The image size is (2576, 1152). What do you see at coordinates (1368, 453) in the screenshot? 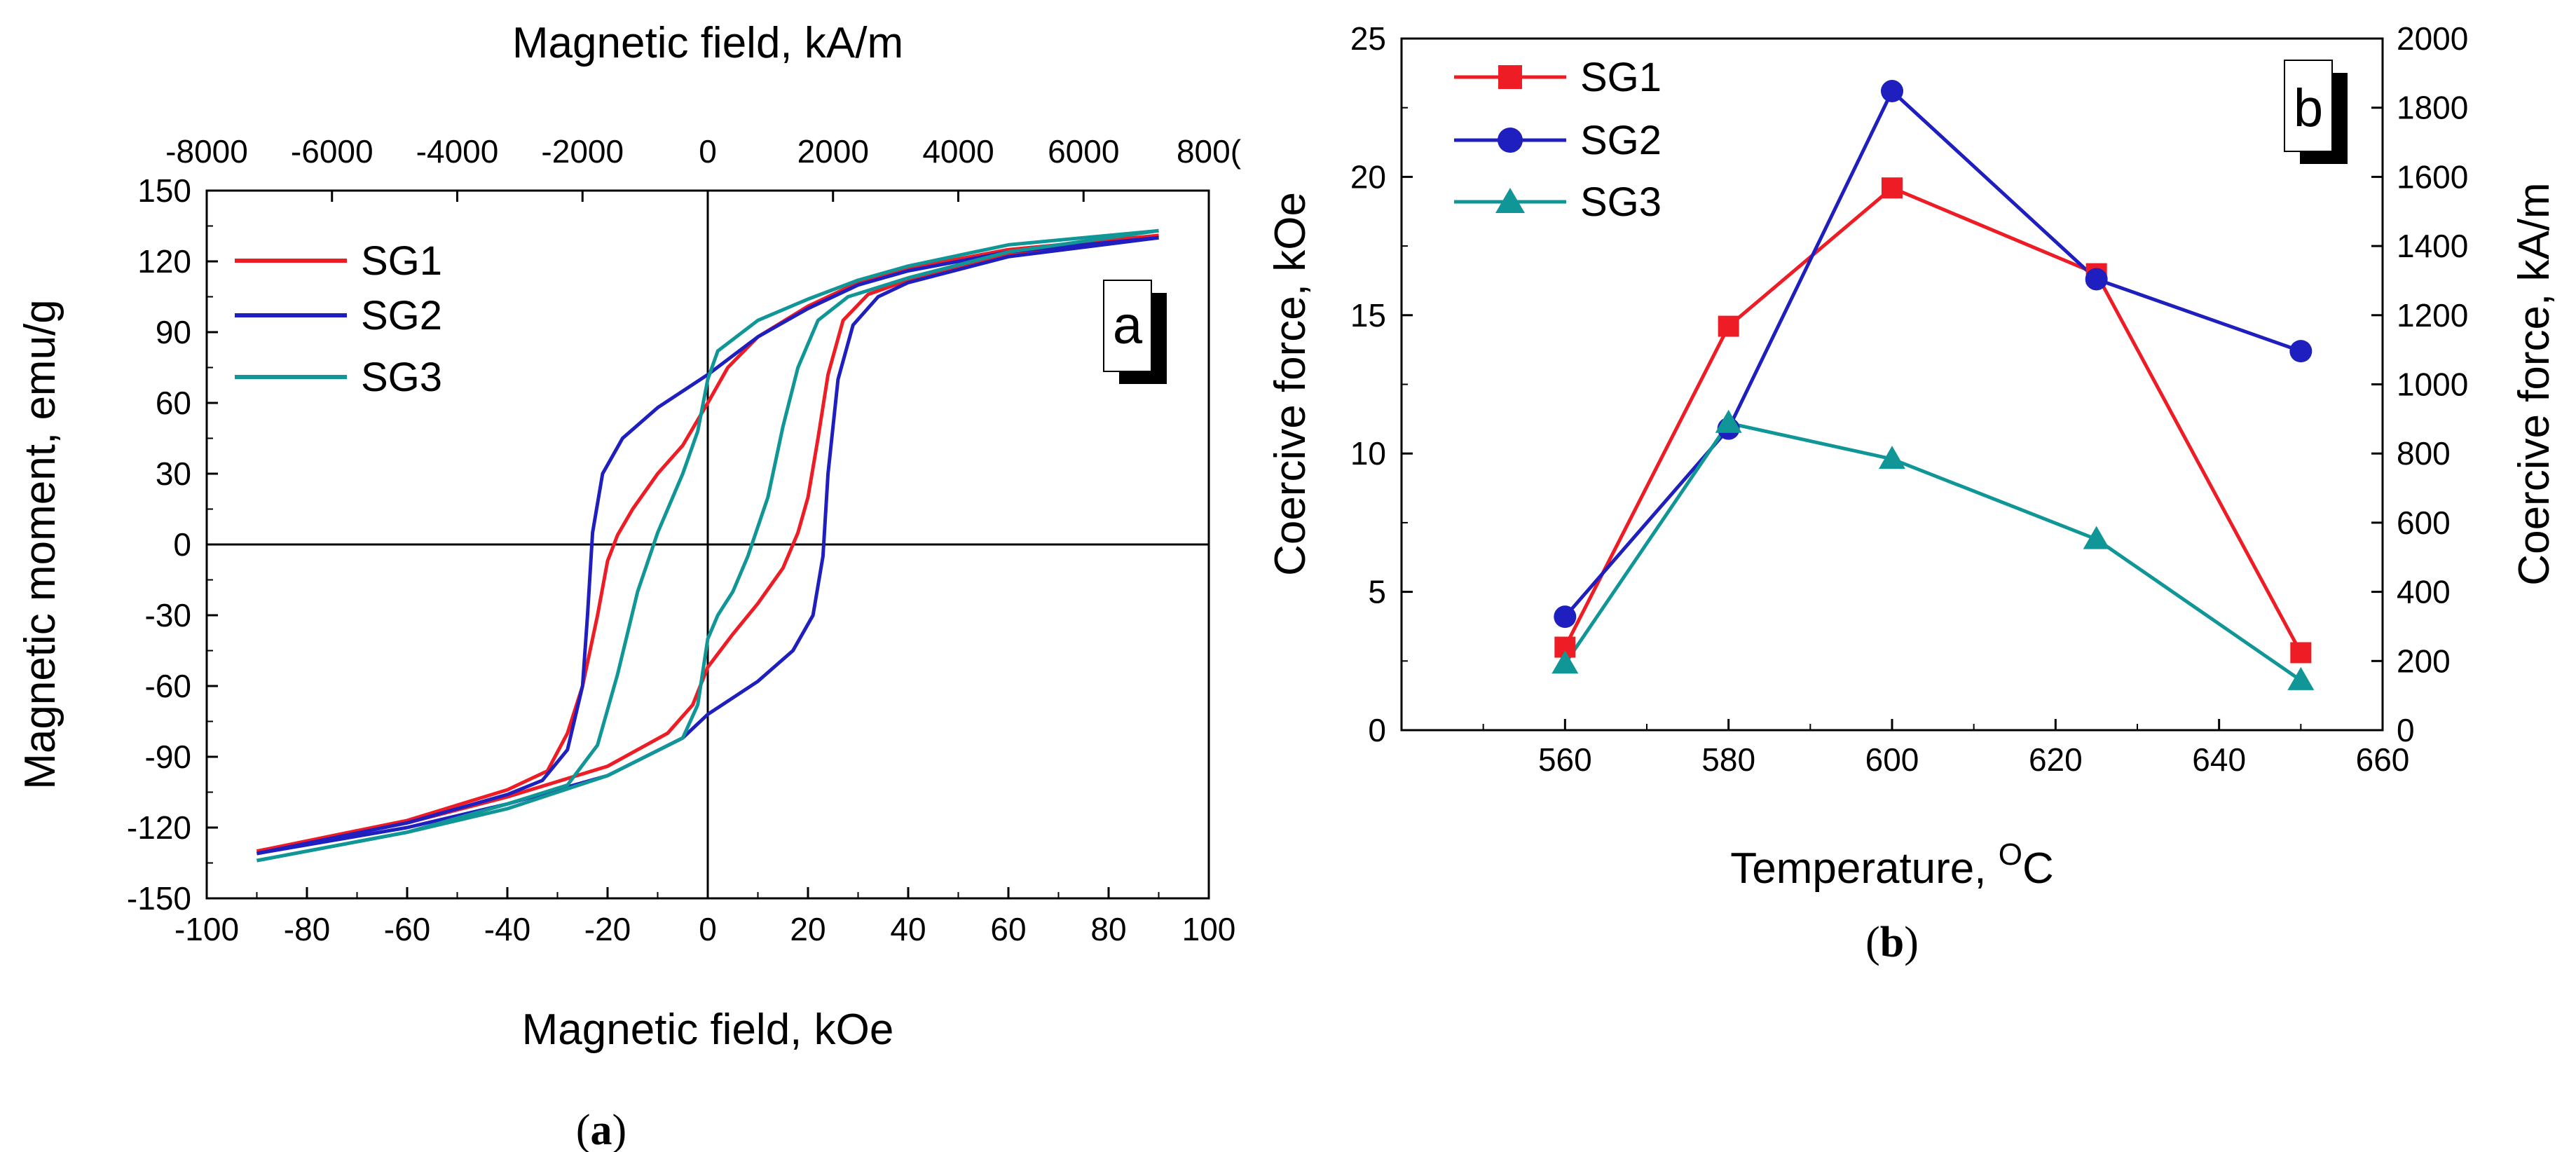
I see `panel-b-y-tick-label: 10` at bounding box center [1368, 453].